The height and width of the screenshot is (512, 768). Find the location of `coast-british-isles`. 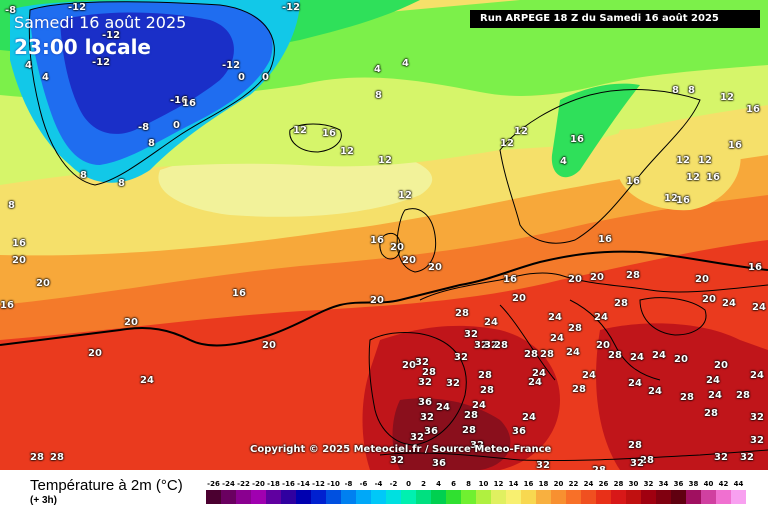

coast-british-isles is located at coordinates (416, 240).